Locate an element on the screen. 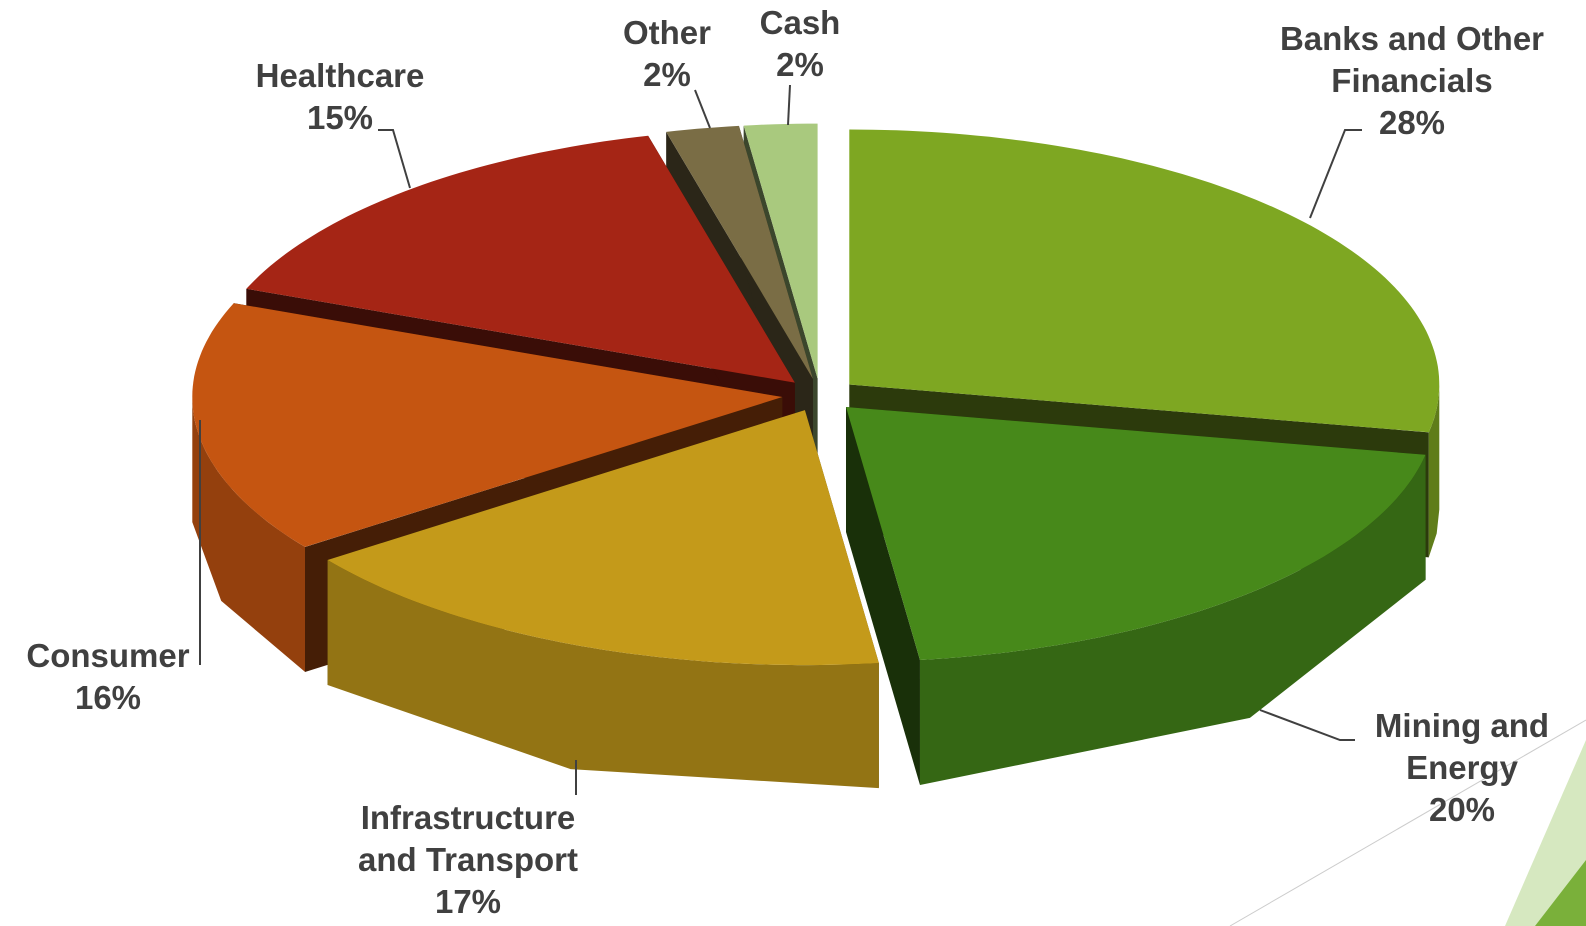 The image size is (1586, 926). slice-side is located at coordinates (883, 595).